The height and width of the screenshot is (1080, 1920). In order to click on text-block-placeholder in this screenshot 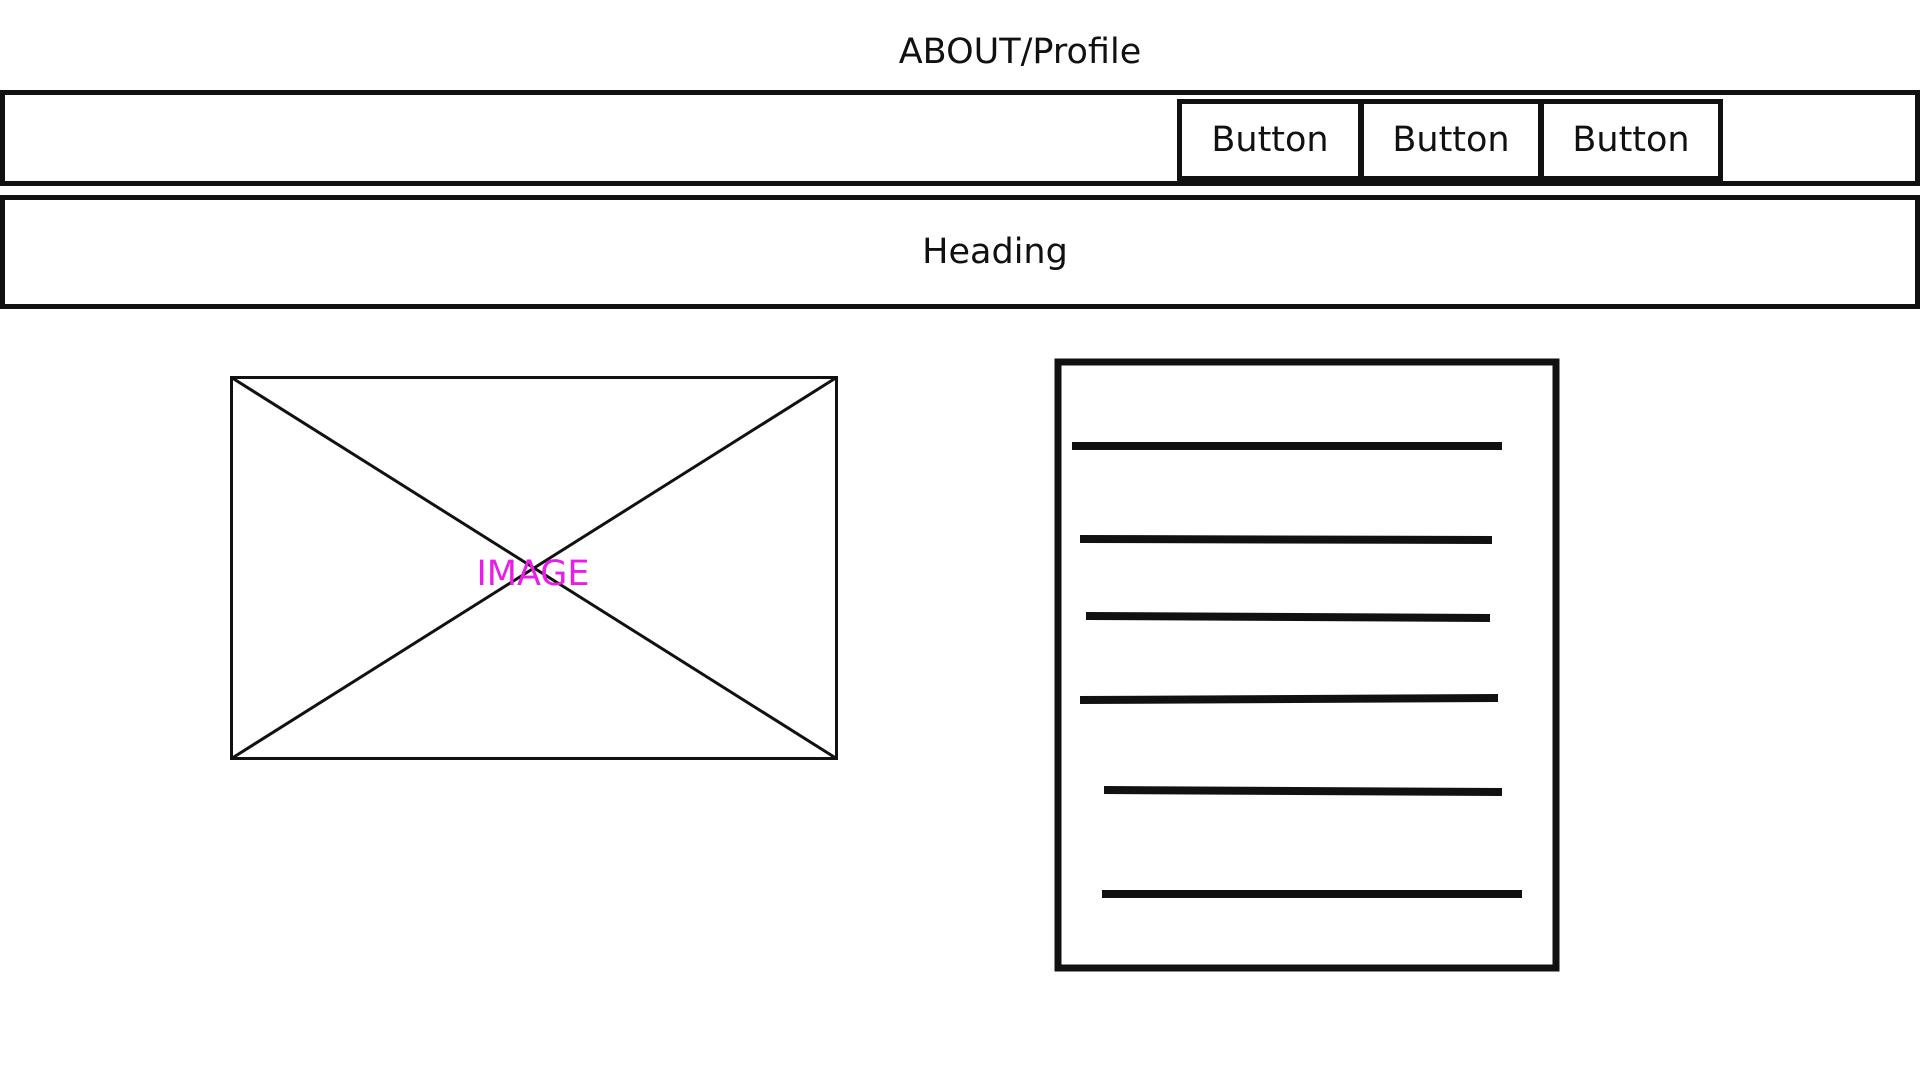, I will do `click(1307, 665)`.